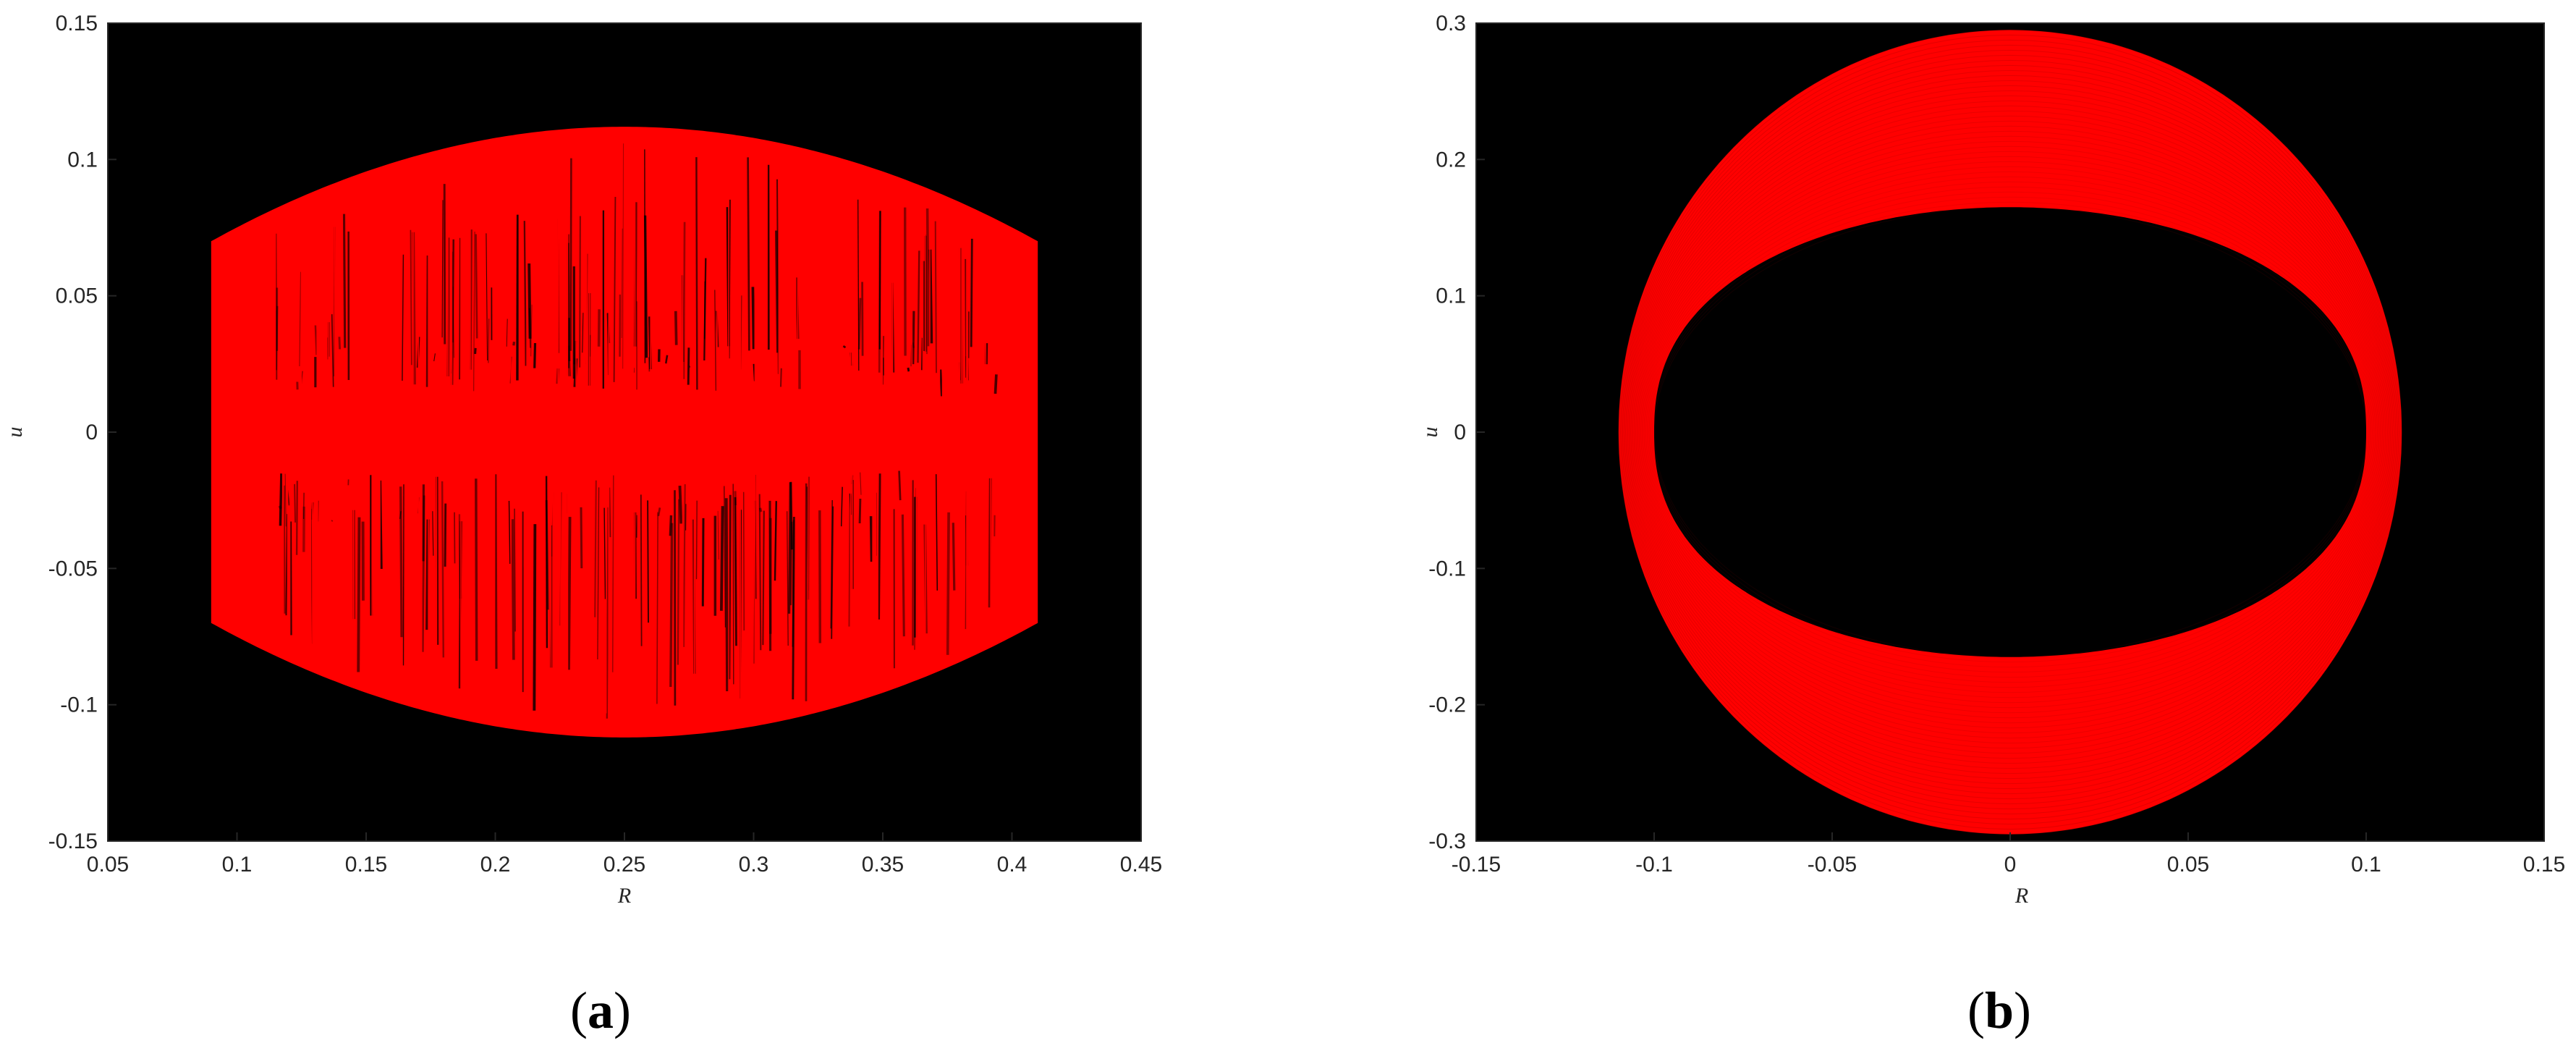 The width and height of the screenshot is (2576, 1064). What do you see at coordinates (495, 865) in the screenshot?
I see `xtick-label-a: 0.2` at bounding box center [495, 865].